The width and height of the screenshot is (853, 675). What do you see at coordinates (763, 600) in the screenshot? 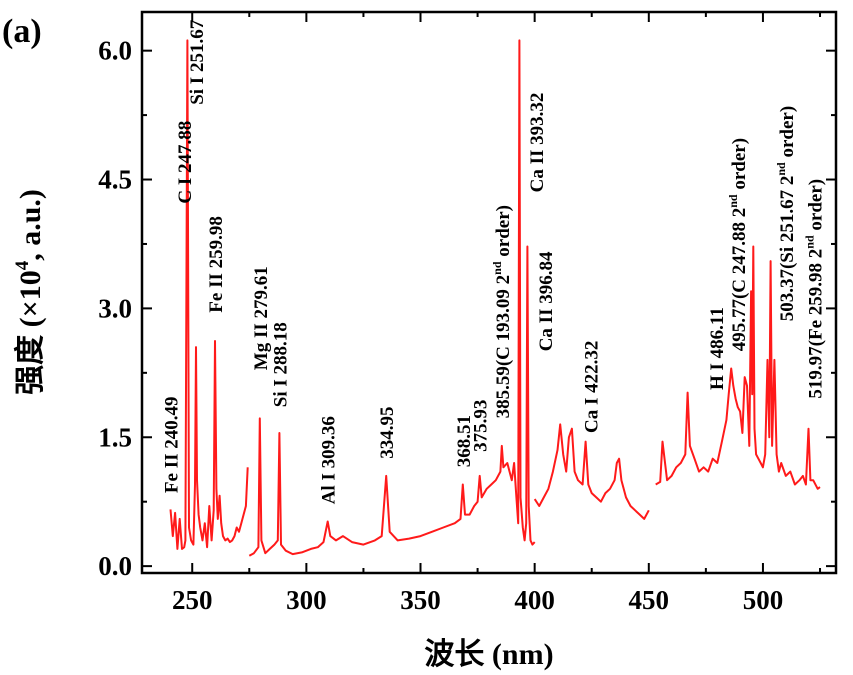
I see `x-tick-label: 500` at bounding box center [763, 600].